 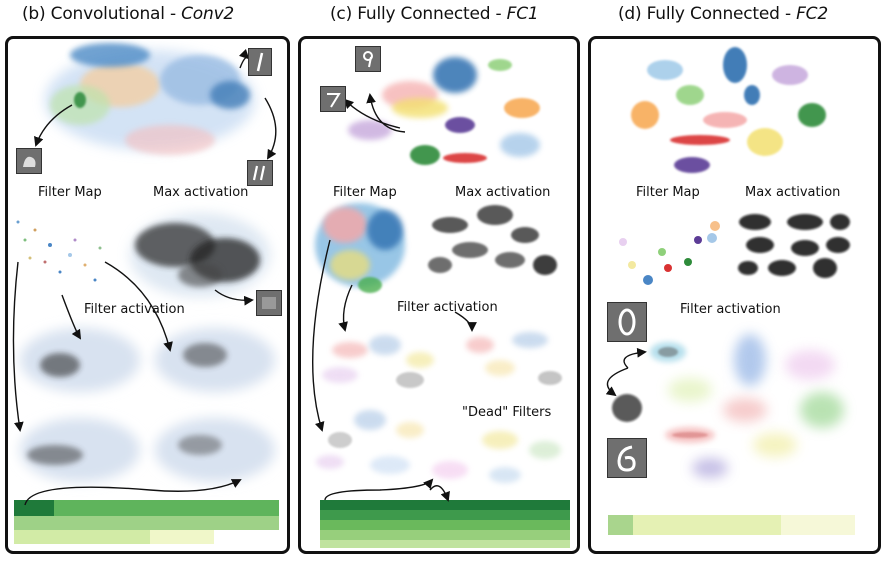 I want to click on panel-d-colormap, so click(x=731, y=525).